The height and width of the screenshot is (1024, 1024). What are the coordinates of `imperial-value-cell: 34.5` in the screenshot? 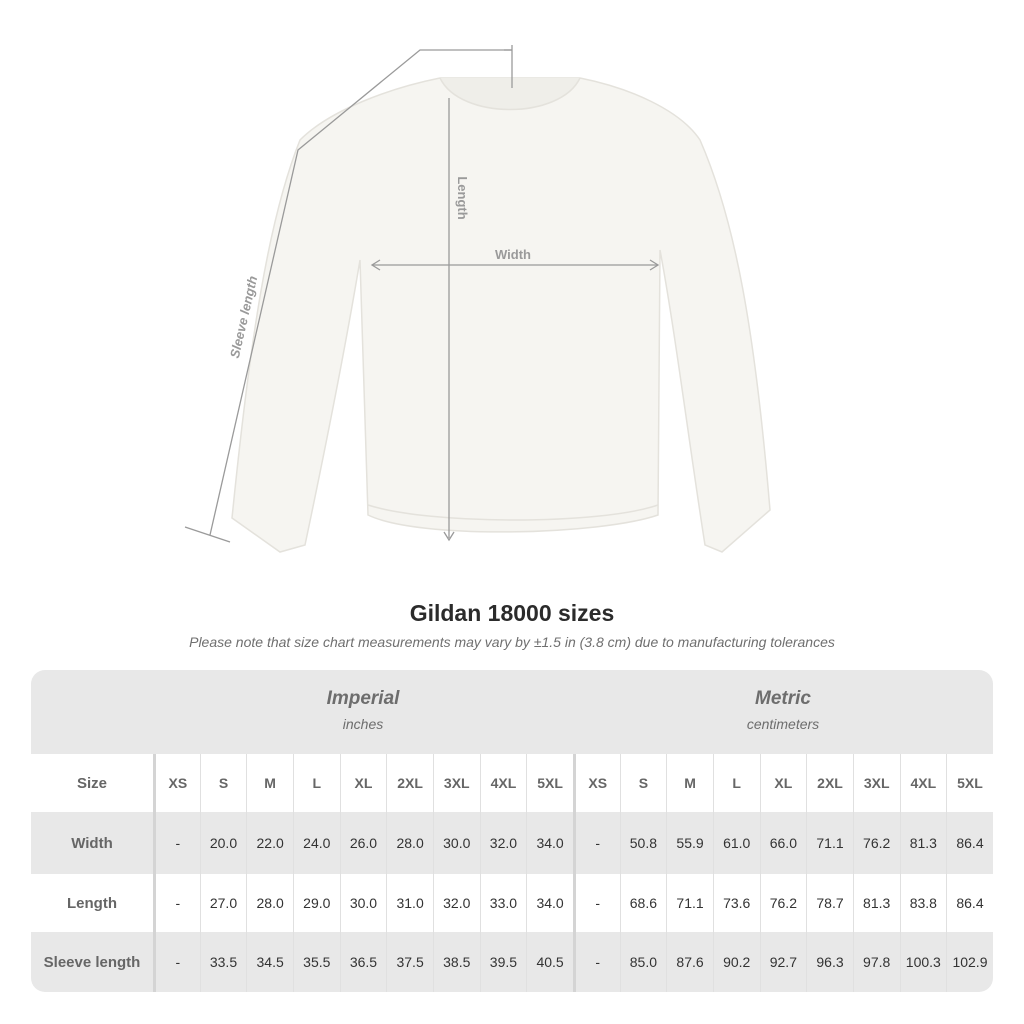 It's located at (269, 962).